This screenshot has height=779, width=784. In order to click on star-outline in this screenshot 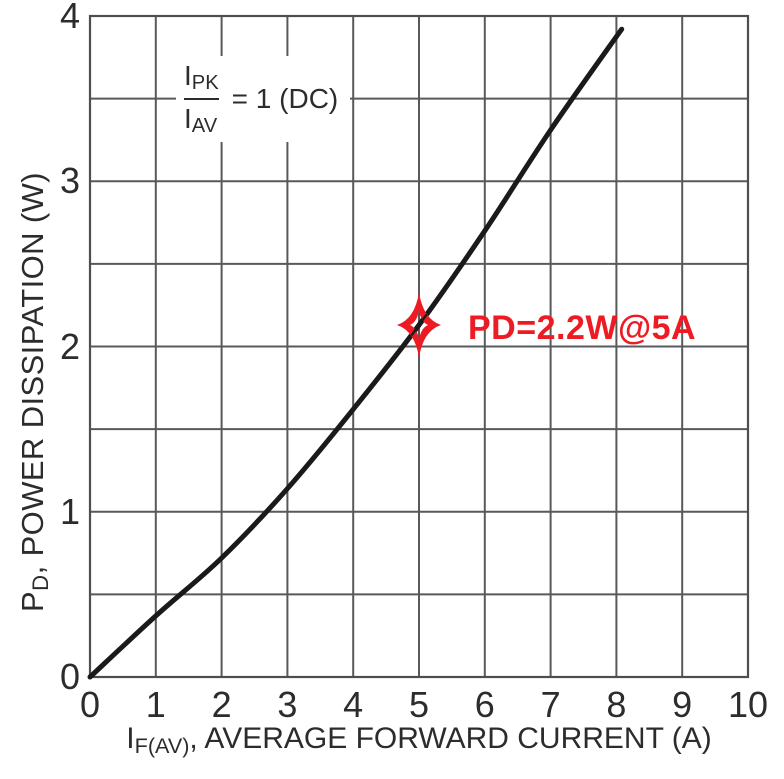, I will do `click(419, 325)`.